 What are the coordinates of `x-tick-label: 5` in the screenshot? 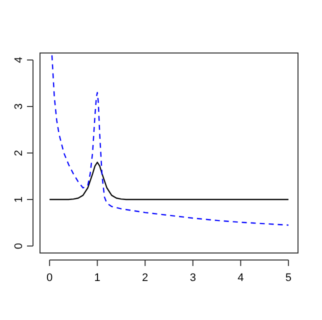 It's located at (288, 278).